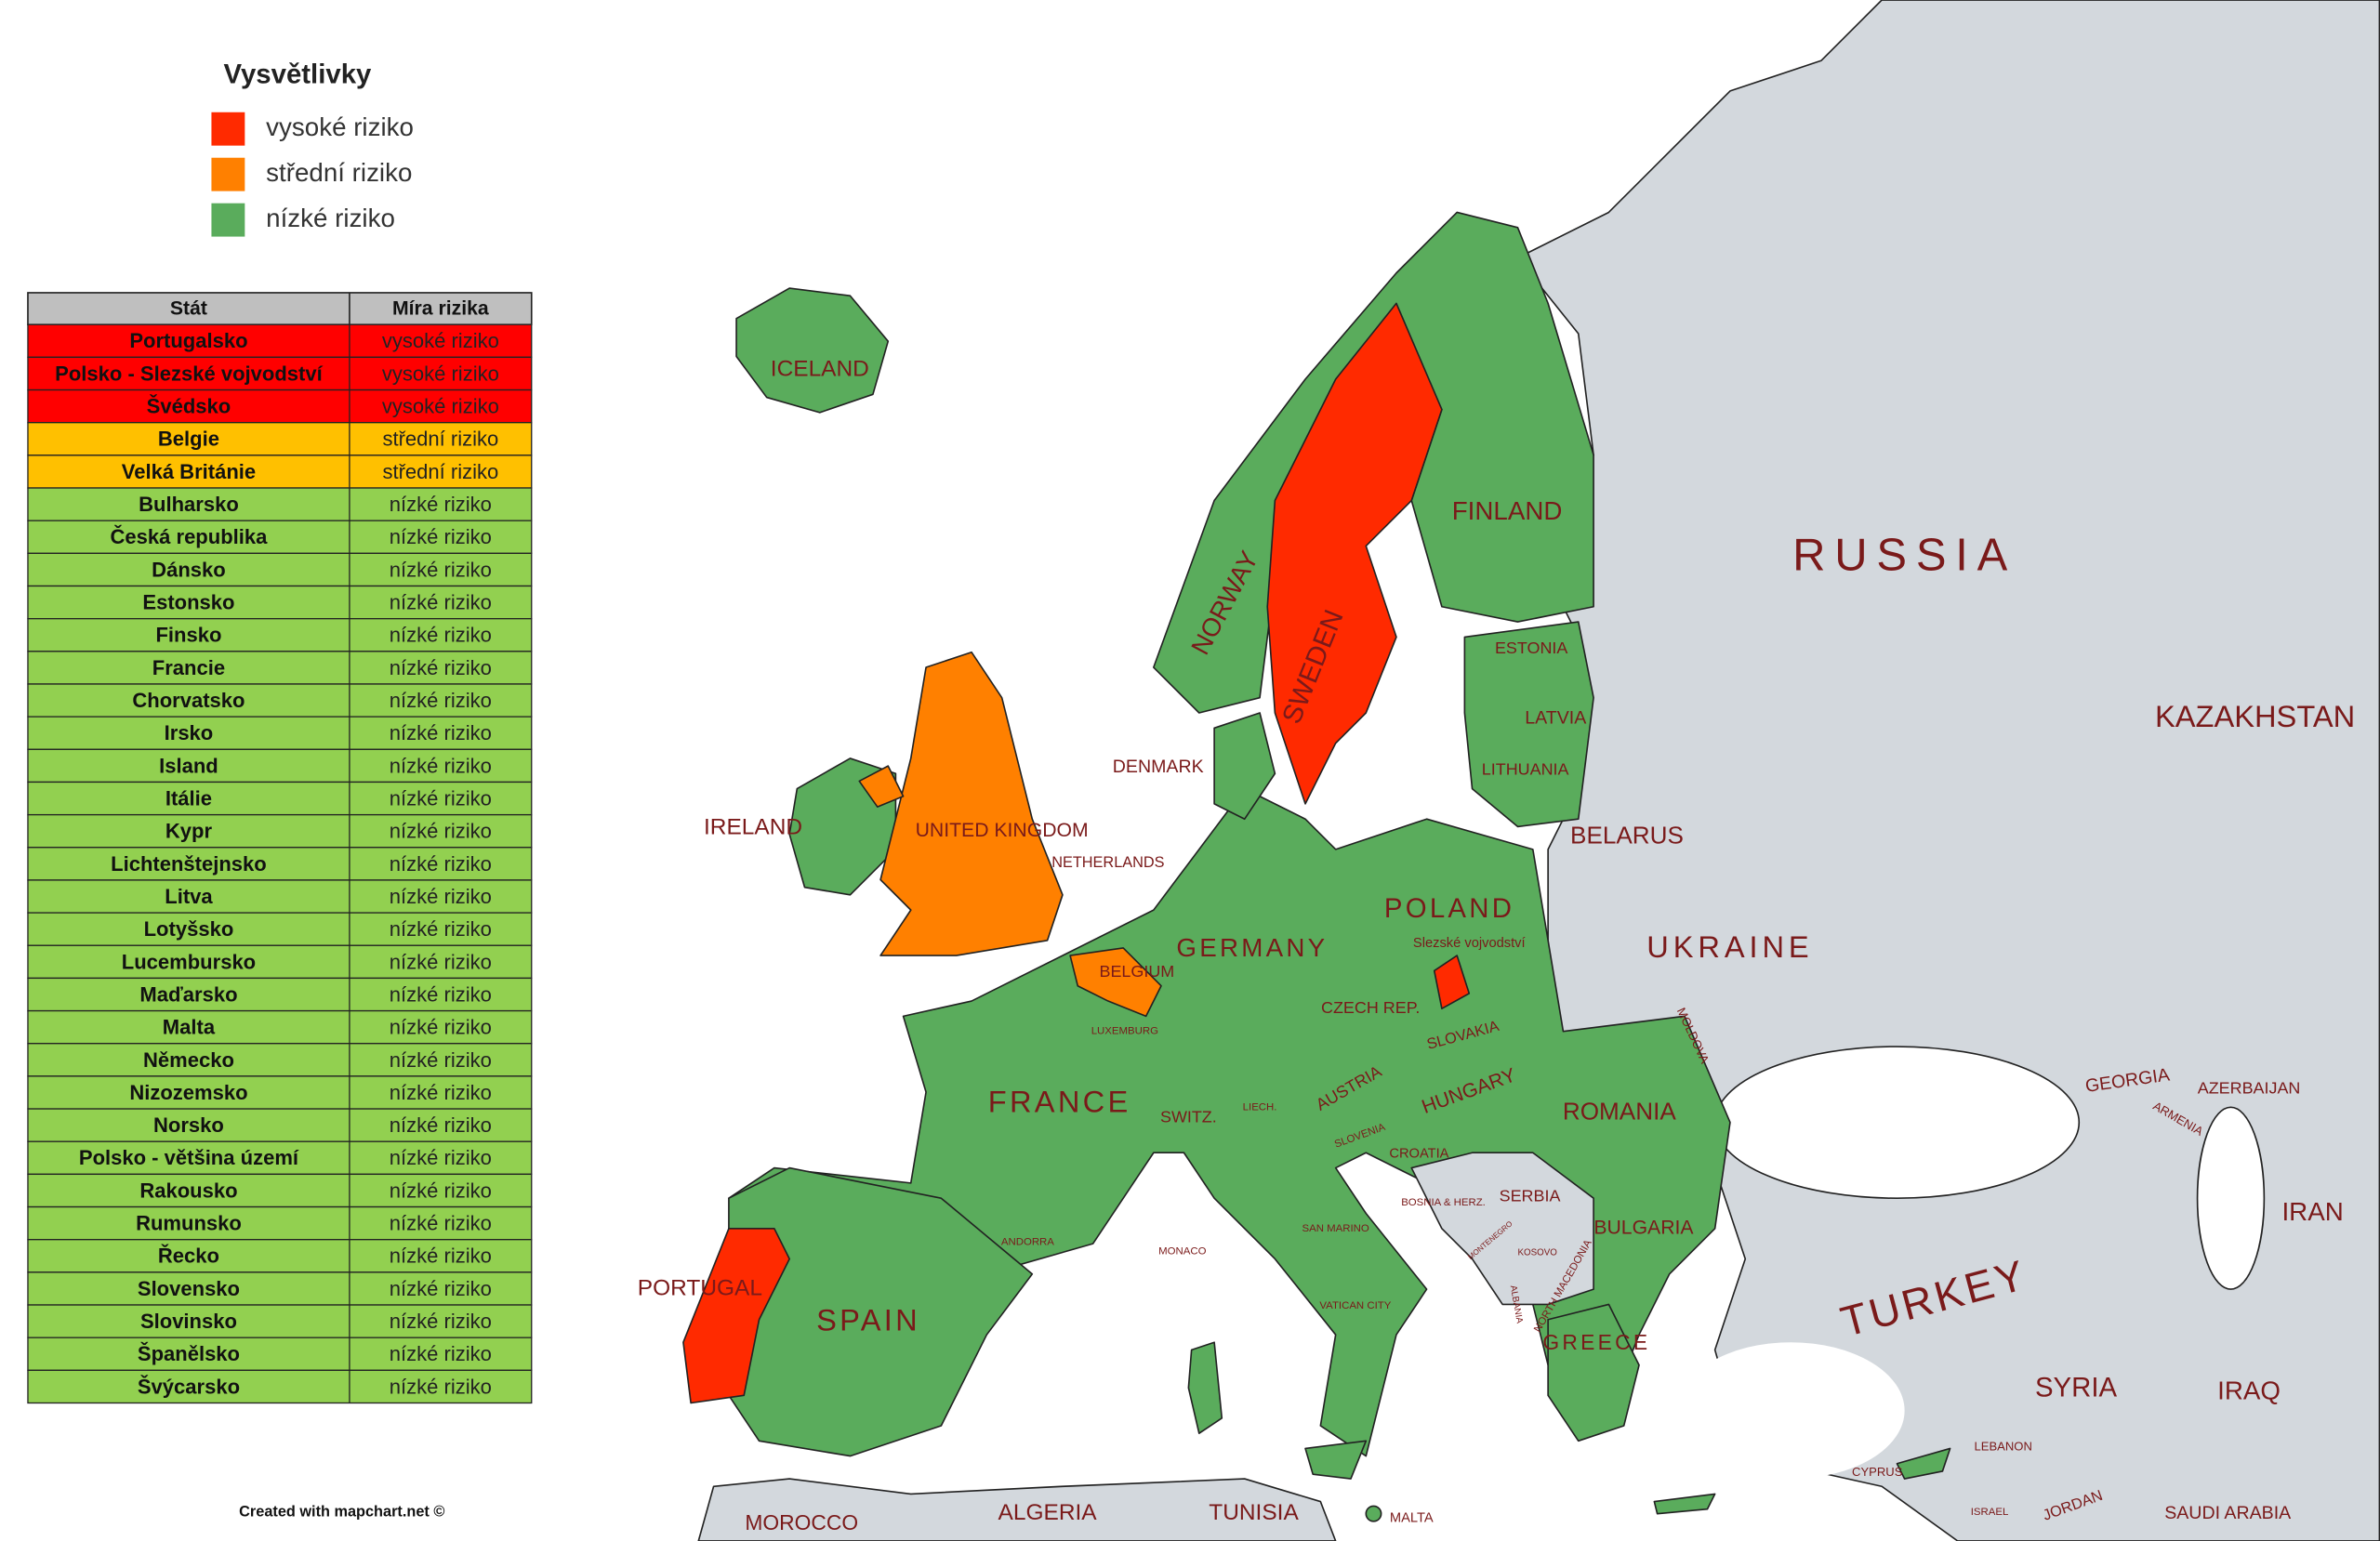 The height and width of the screenshot is (1541, 2380). What do you see at coordinates (1684, 1504) in the screenshot?
I see `crete` at bounding box center [1684, 1504].